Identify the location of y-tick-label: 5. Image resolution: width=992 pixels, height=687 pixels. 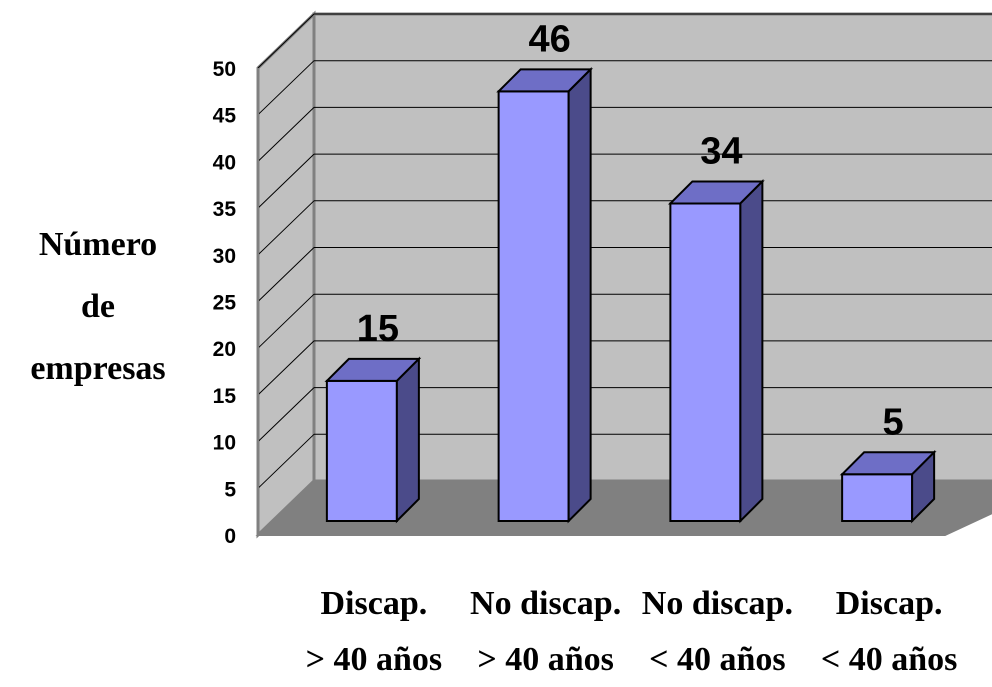
(230, 489).